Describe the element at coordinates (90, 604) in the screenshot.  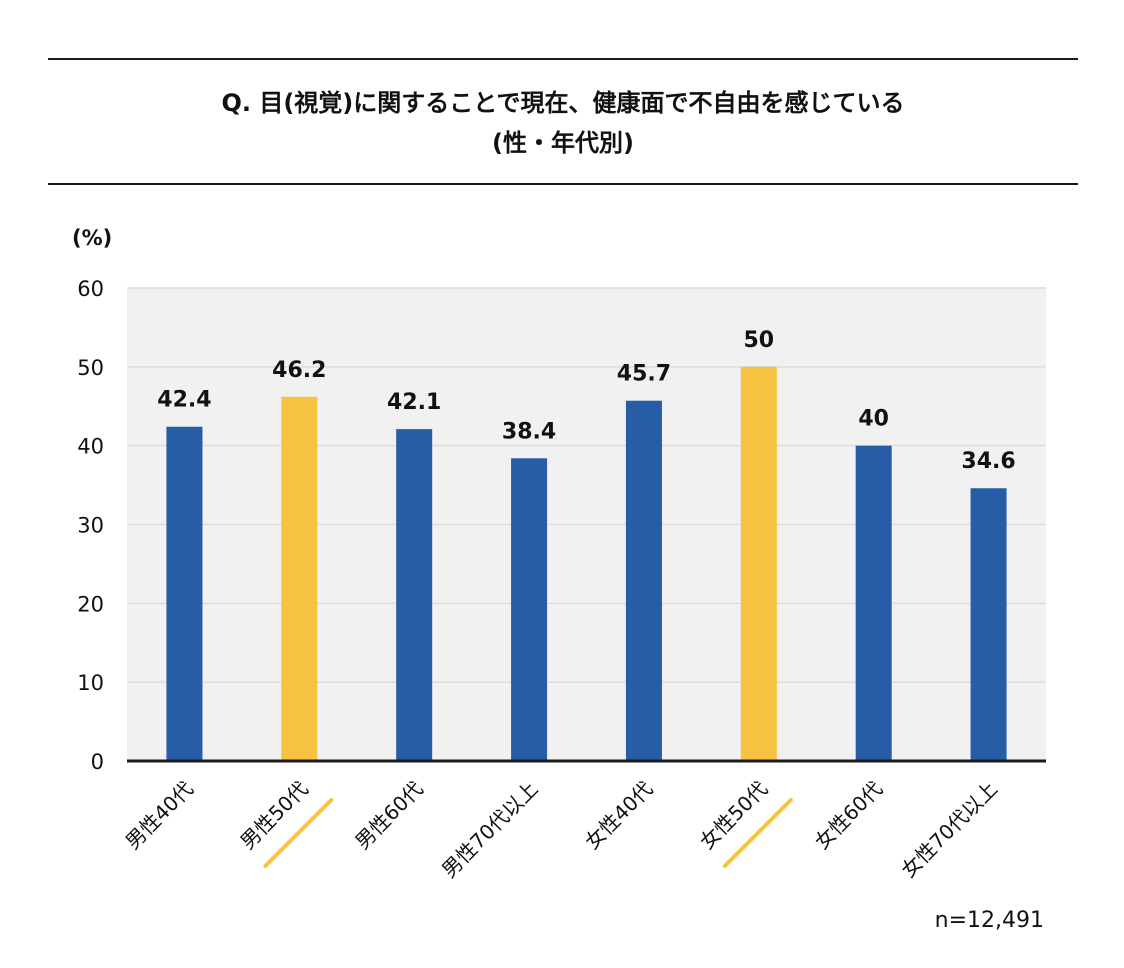
I see `y-tick-label: 20` at that location.